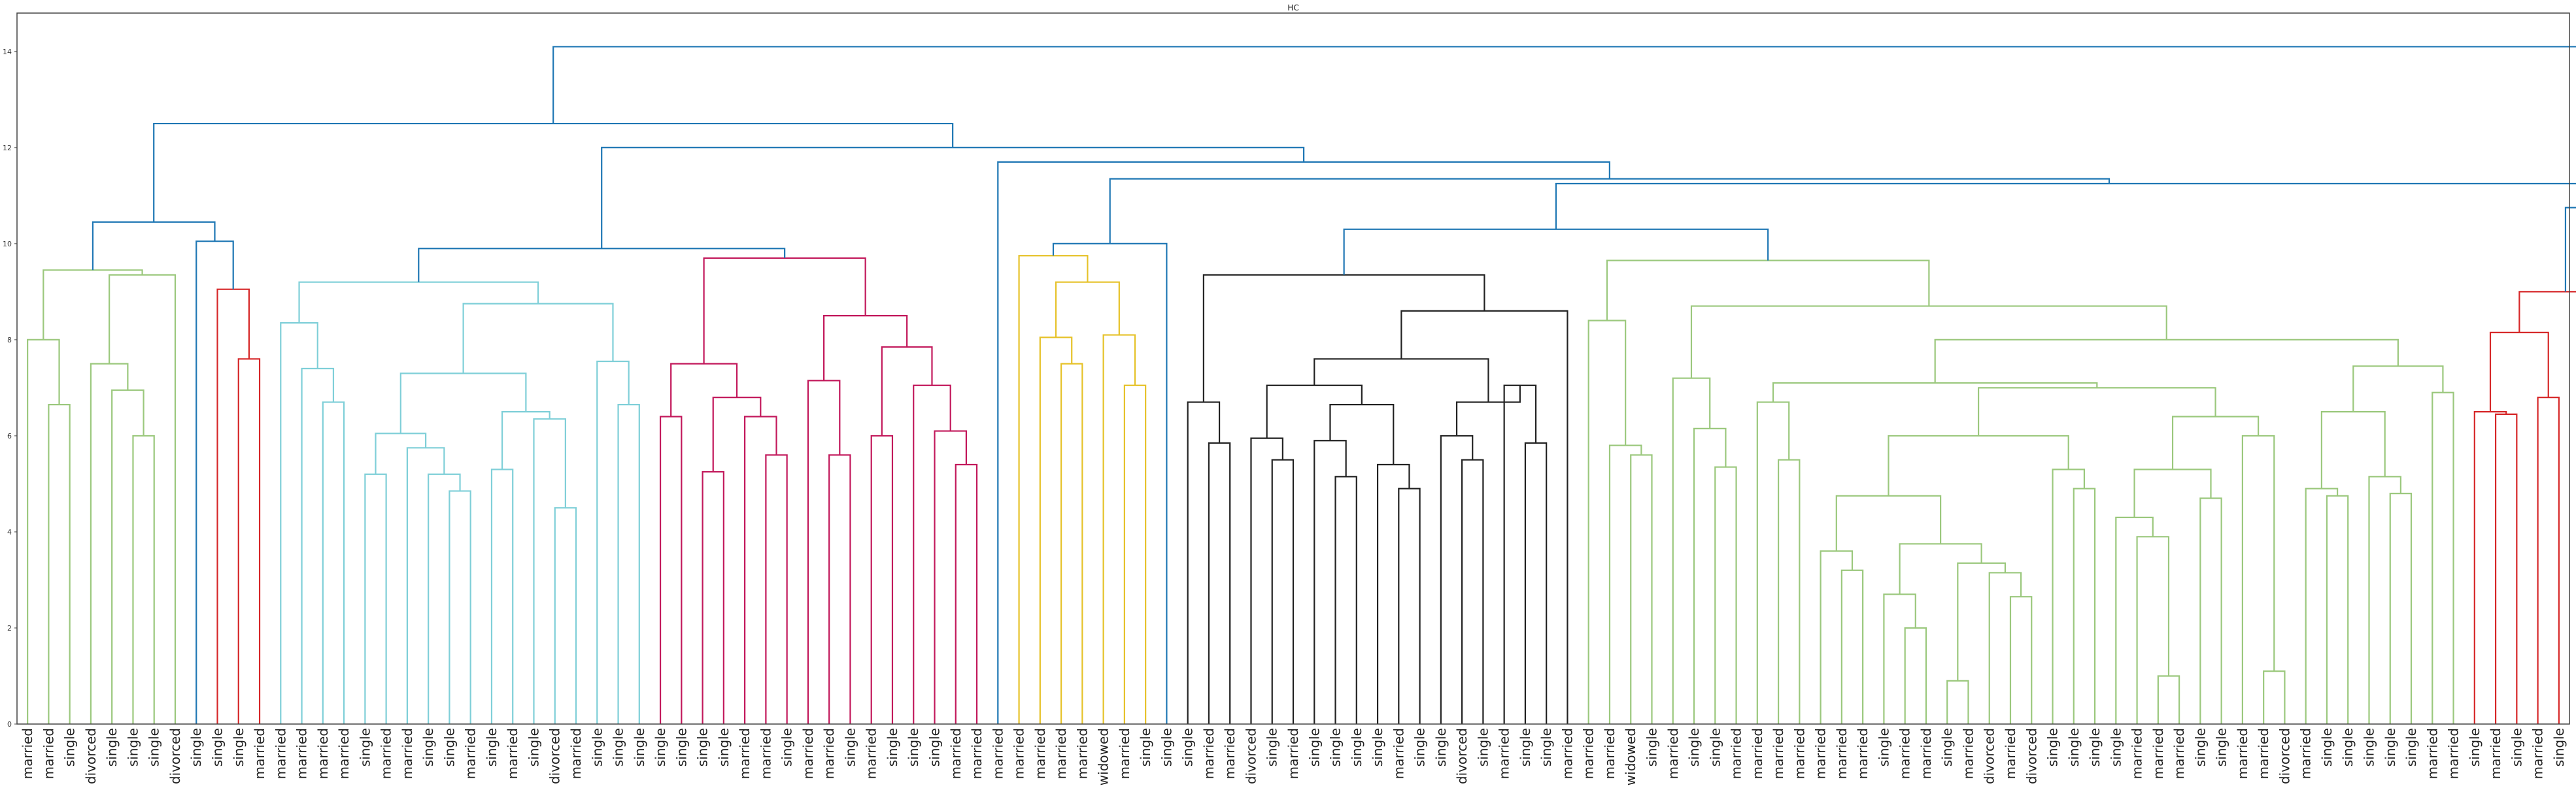 The height and width of the screenshot is (792, 2576). What do you see at coordinates (9, 724) in the screenshot?
I see `y-tick-label: 0` at bounding box center [9, 724].